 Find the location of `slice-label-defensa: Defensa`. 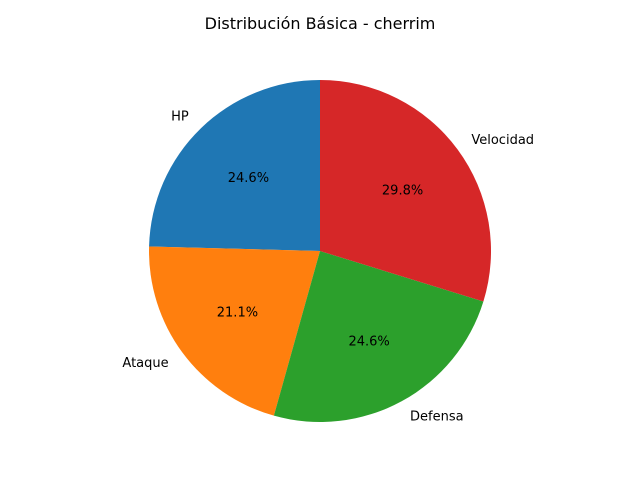

slice-label-defensa: Defensa is located at coordinates (437, 417).